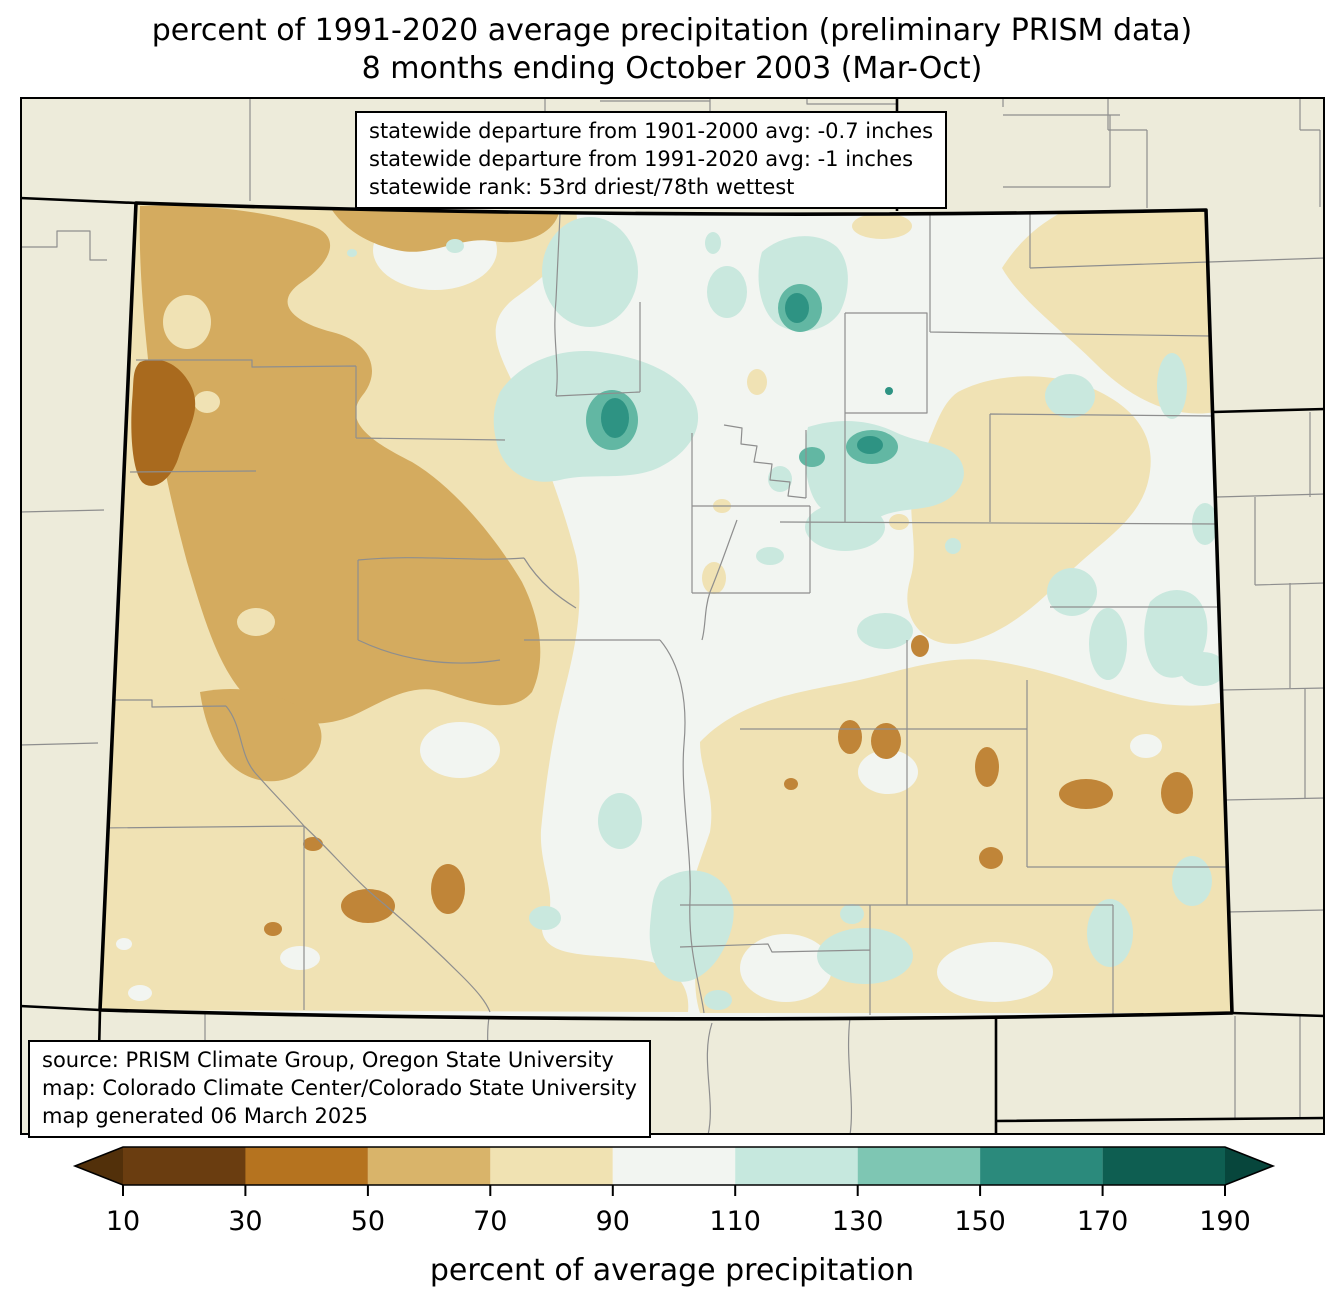 This screenshot has height=1299, width=1344. I want to click on tick-label: 170, so click(1103, 1221).